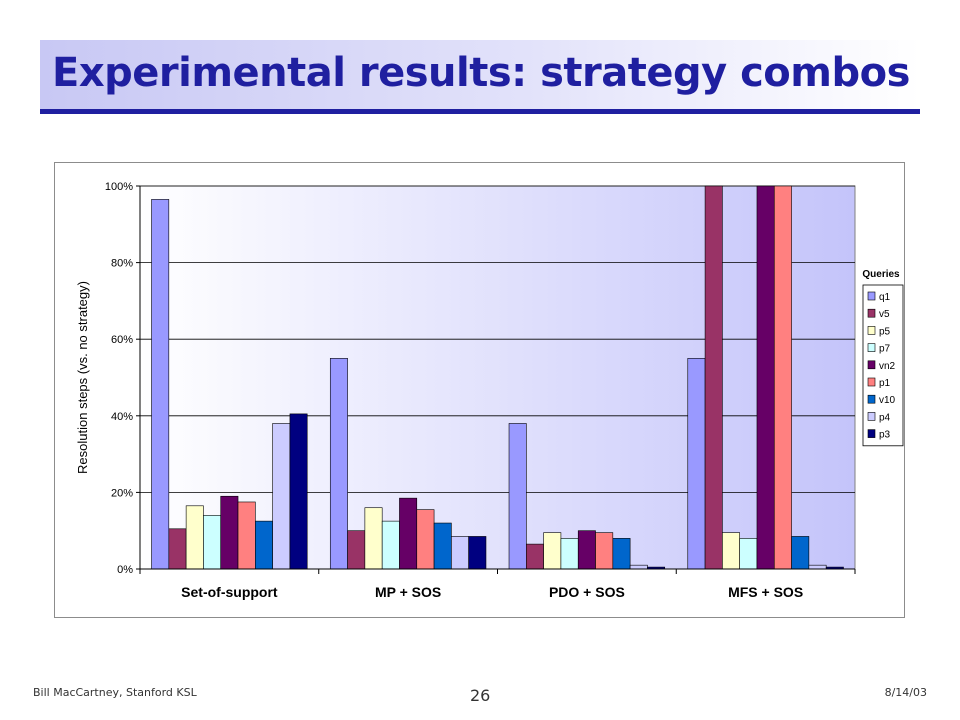  What do you see at coordinates (885, 435) in the screenshot?
I see `legend-label-p3: p3` at bounding box center [885, 435].